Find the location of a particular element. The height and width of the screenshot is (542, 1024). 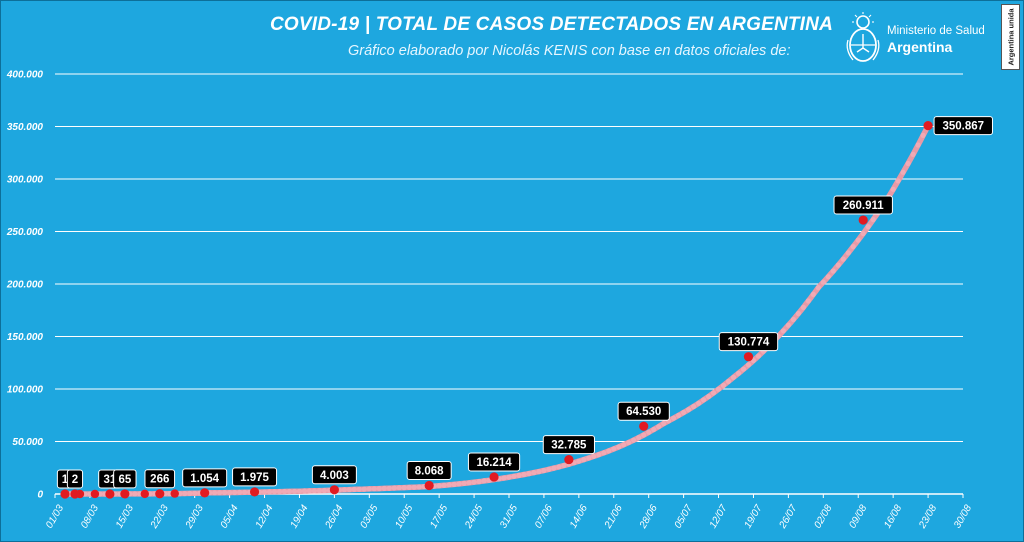

x-tick-label: 10/05 is located at coordinates (404, 517).